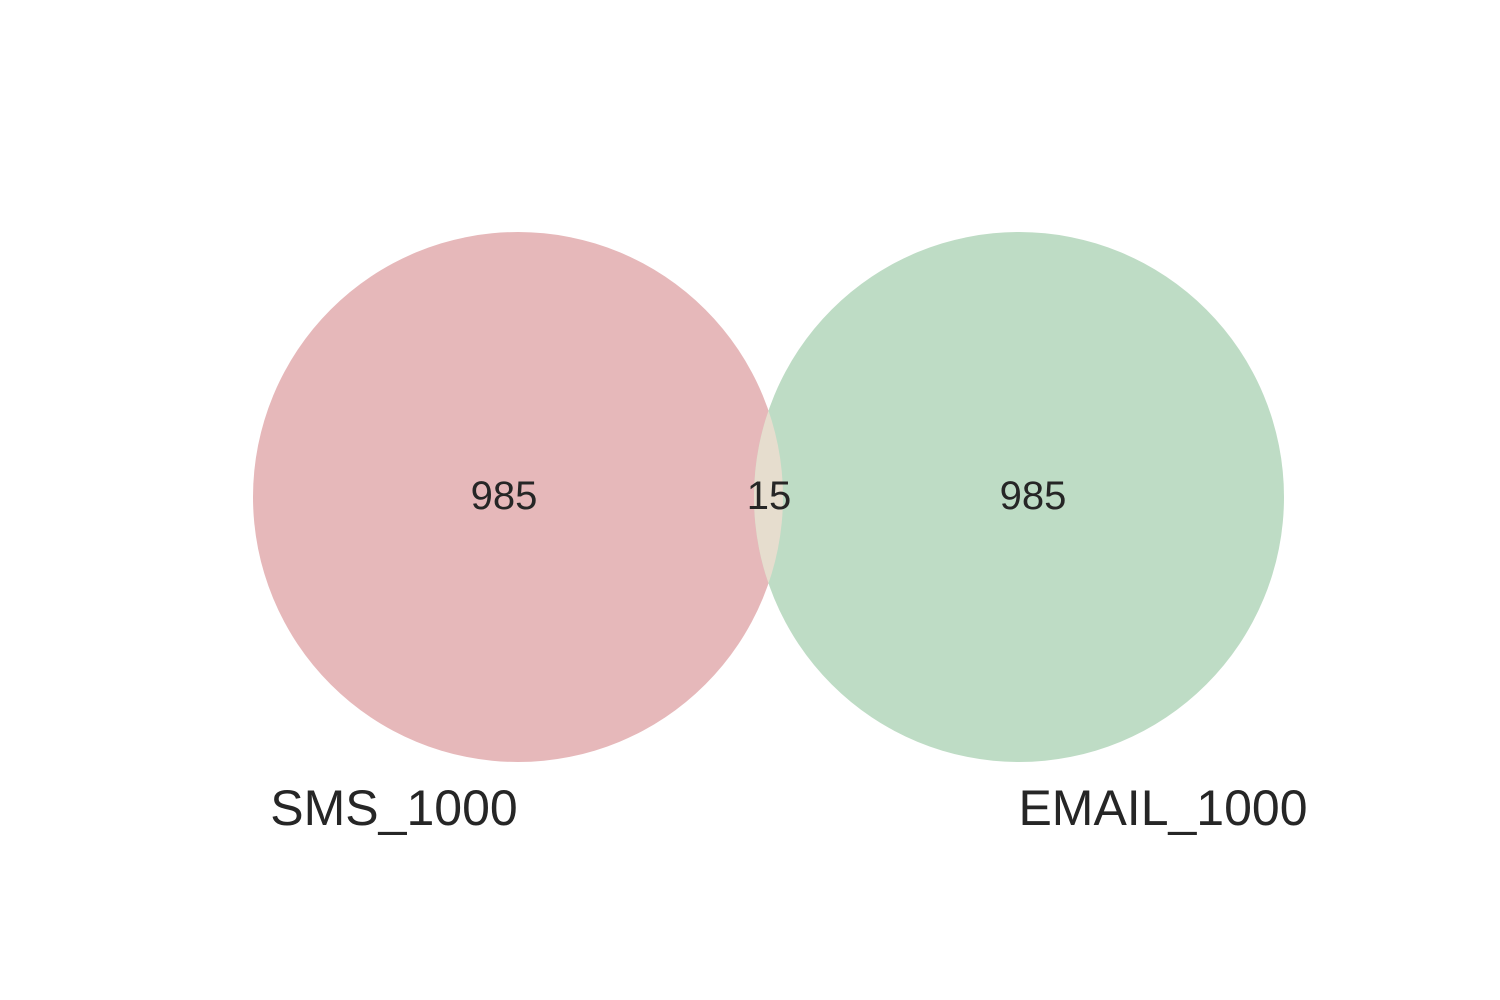  I want to click on set-label-sms: SMS_1000, so click(393, 808).